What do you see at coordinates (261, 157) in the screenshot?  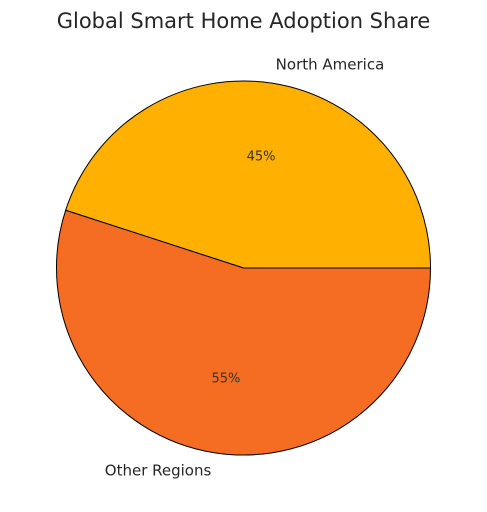 I see `slice-percent-north-america: 45%` at bounding box center [261, 157].